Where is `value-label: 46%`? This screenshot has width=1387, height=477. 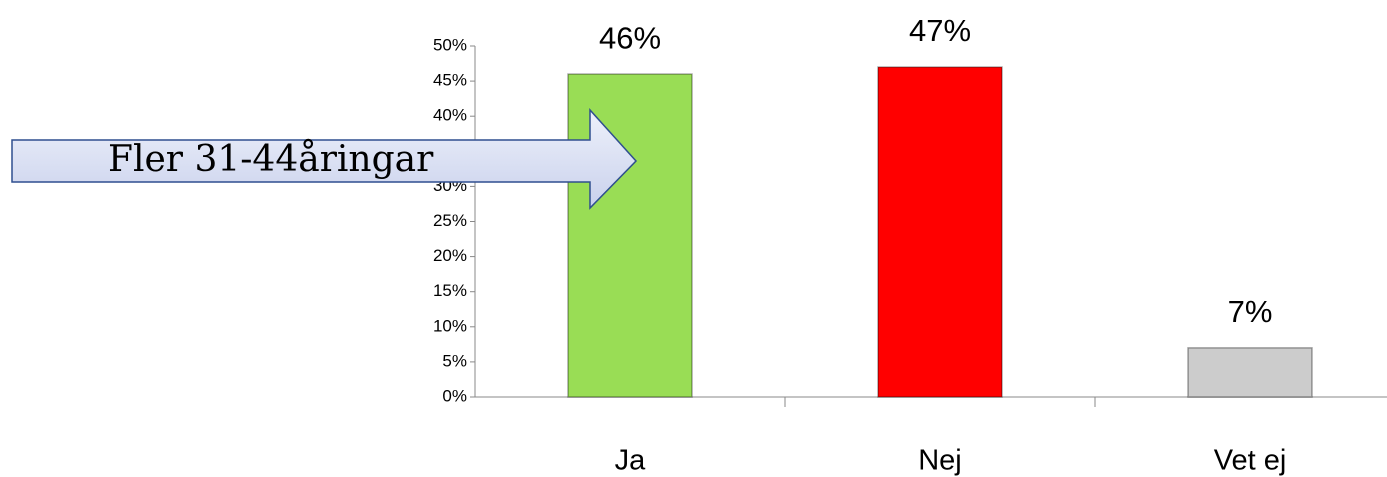
value-label: 46% is located at coordinates (630, 37).